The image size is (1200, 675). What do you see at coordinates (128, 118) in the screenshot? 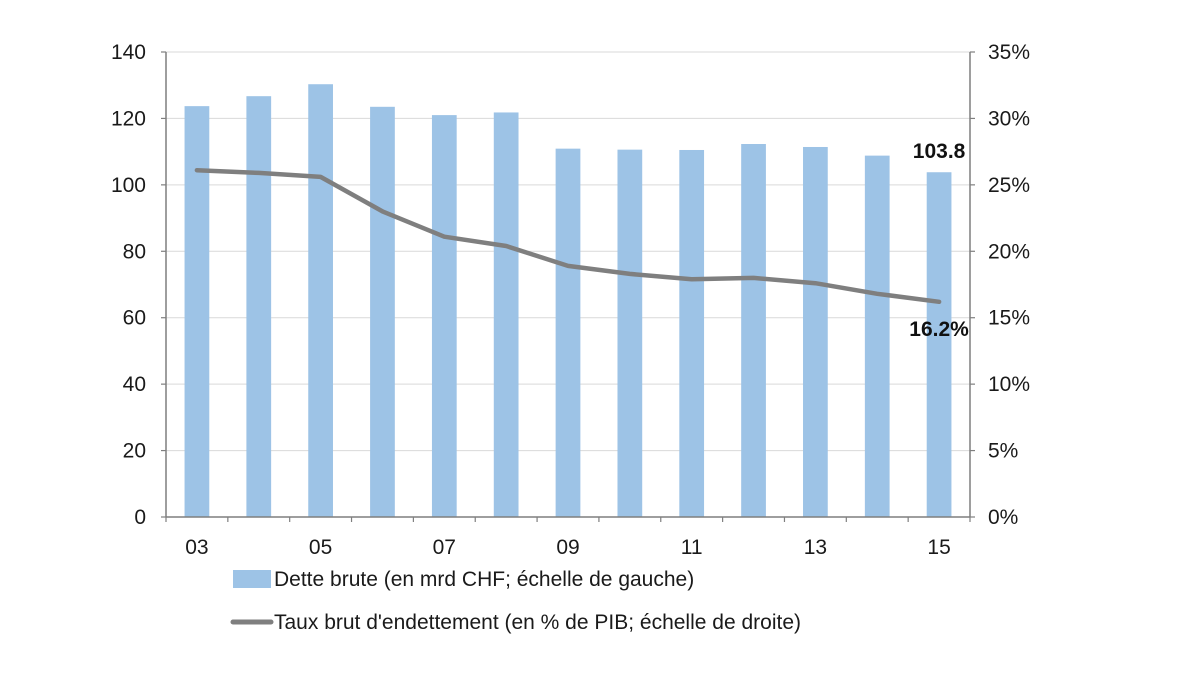
I see `left-tick-label: 120` at bounding box center [128, 118].